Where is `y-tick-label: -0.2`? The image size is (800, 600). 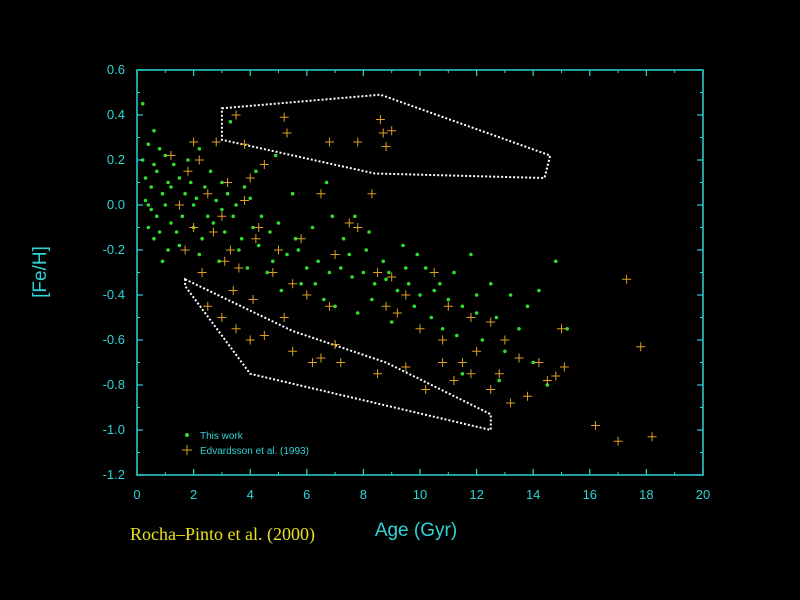 y-tick-label: -0.2 is located at coordinates (114, 249).